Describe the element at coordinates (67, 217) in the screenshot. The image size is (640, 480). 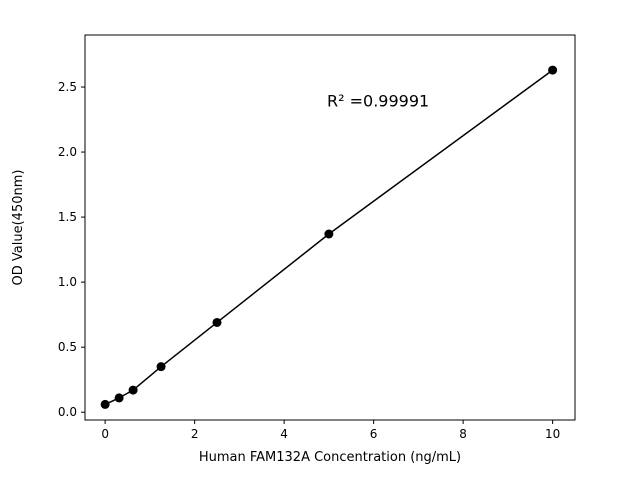
I see `y-tick-label: 1.5` at that location.